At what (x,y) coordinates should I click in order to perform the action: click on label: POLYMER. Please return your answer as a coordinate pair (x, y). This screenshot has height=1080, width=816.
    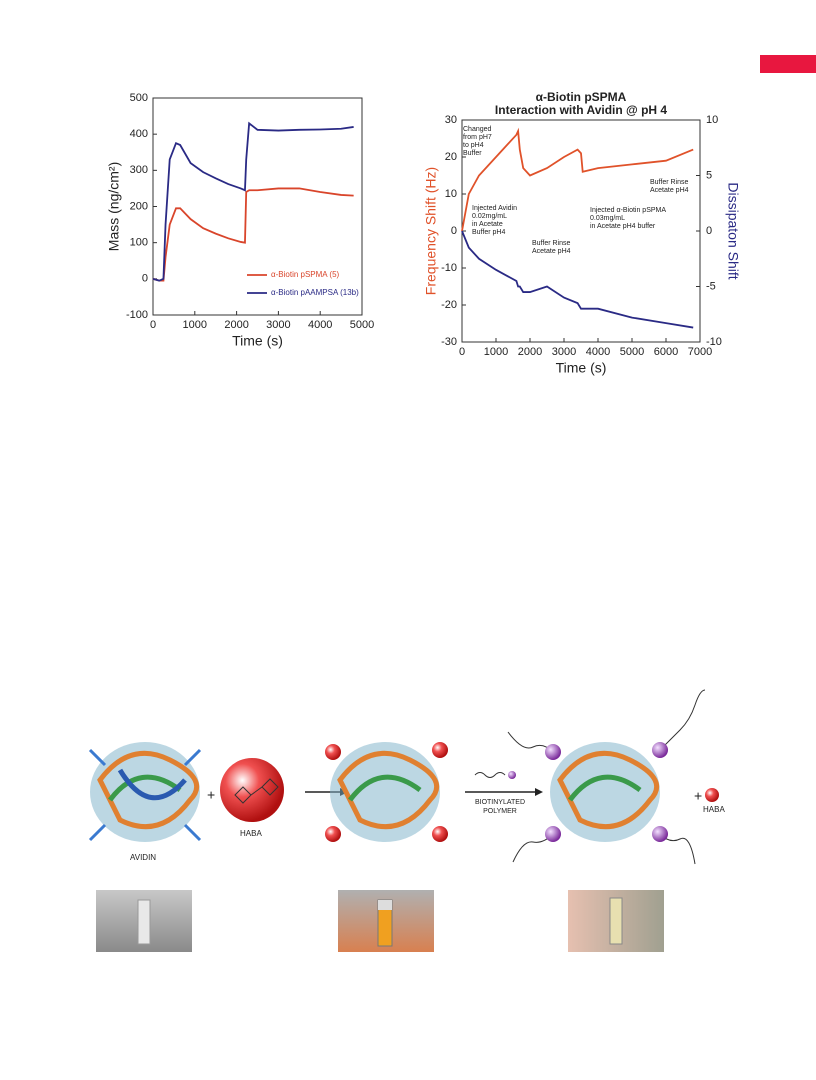
    Looking at the image, I should click on (500, 811).